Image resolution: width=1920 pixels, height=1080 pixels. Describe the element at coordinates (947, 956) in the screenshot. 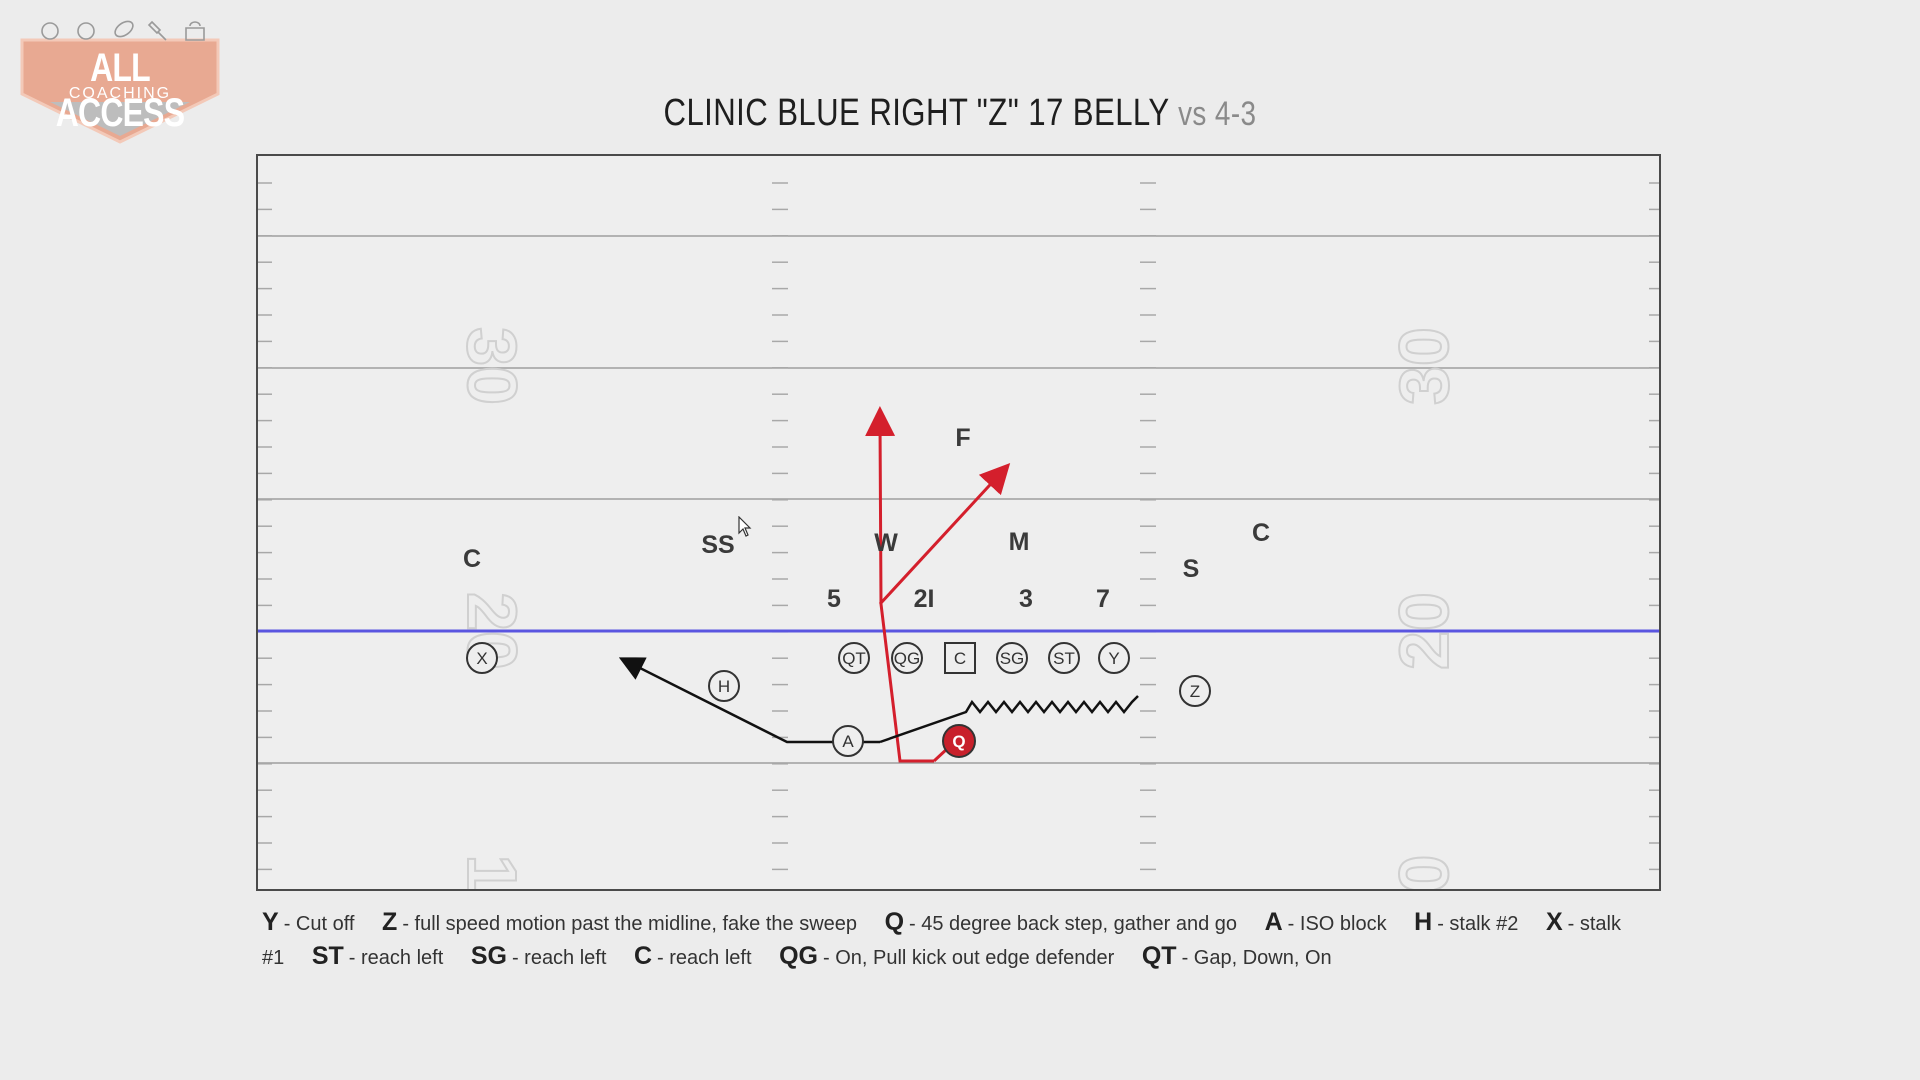

I see `legend-entry-qg: QG - On, Pull kick out edge defender` at that location.